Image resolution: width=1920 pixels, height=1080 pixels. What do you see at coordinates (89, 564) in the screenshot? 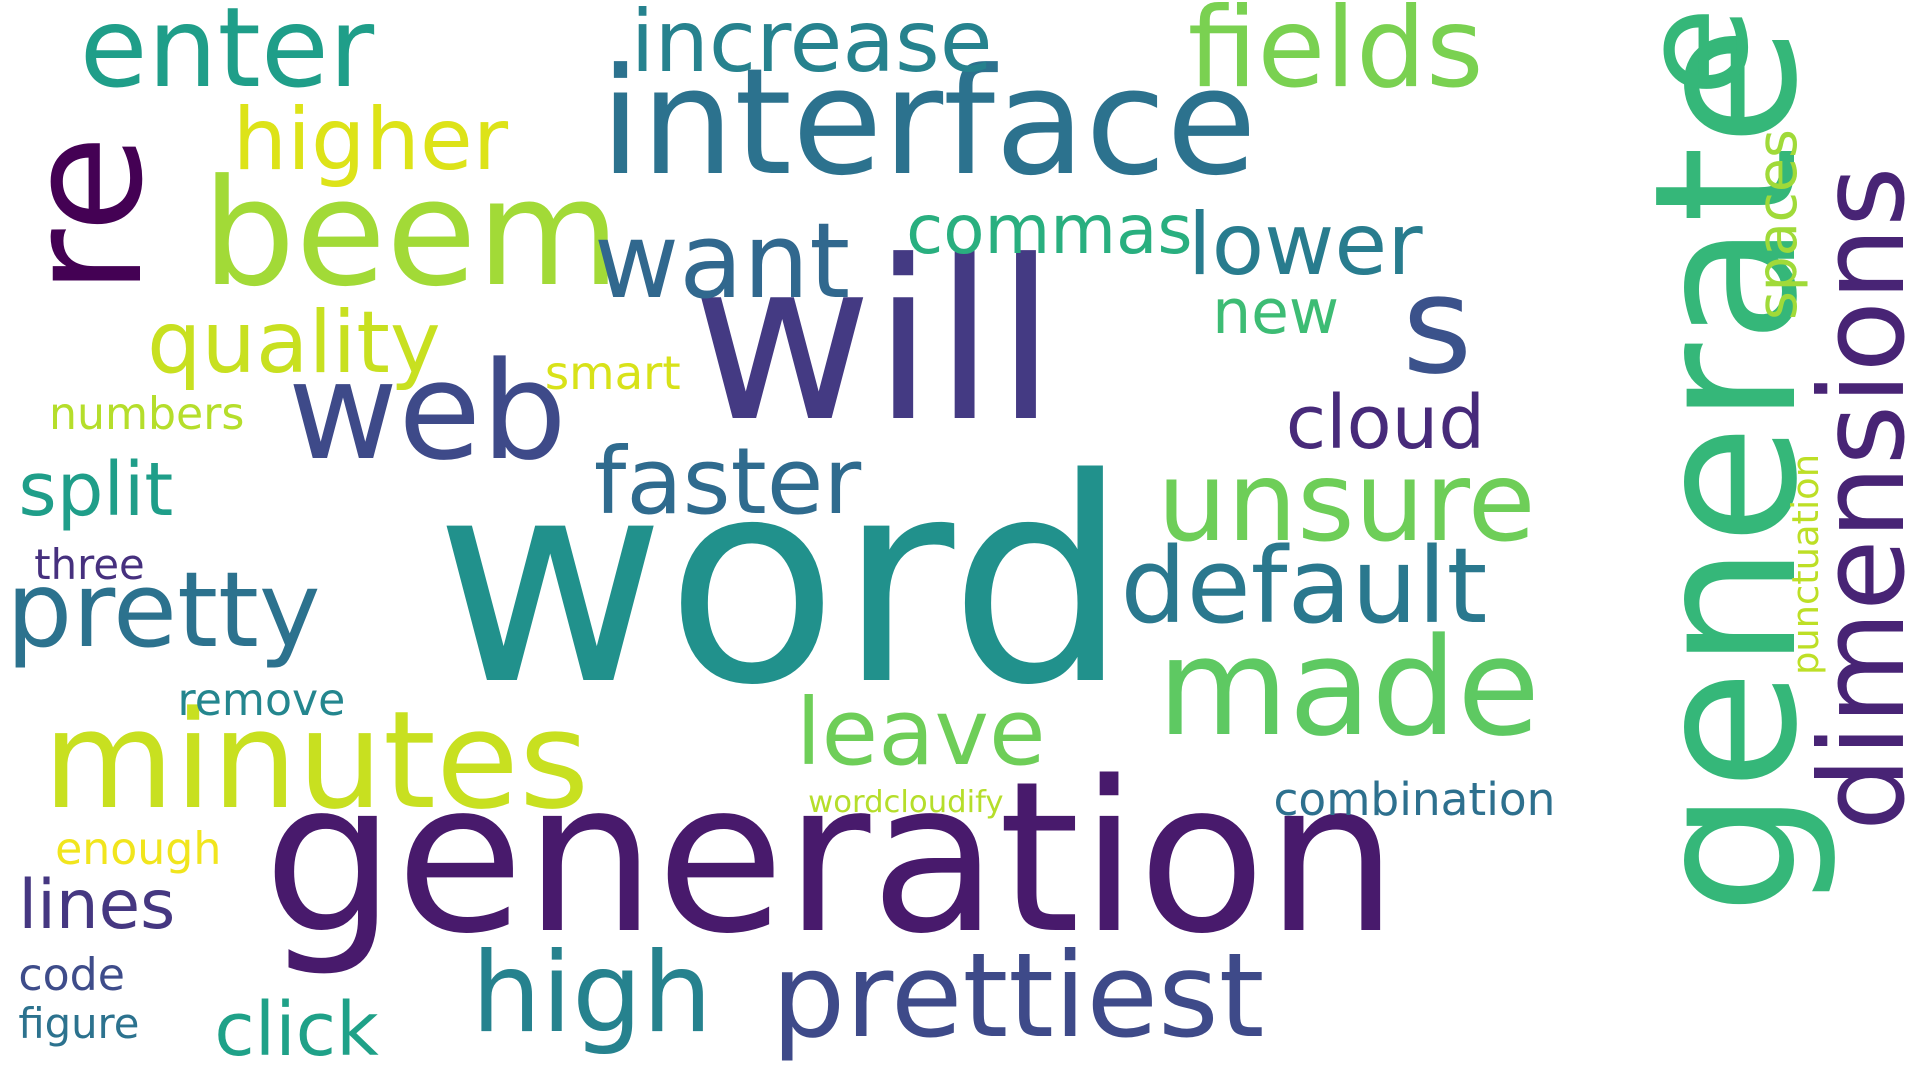
I see `word-three: three` at bounding box center [89, 564].